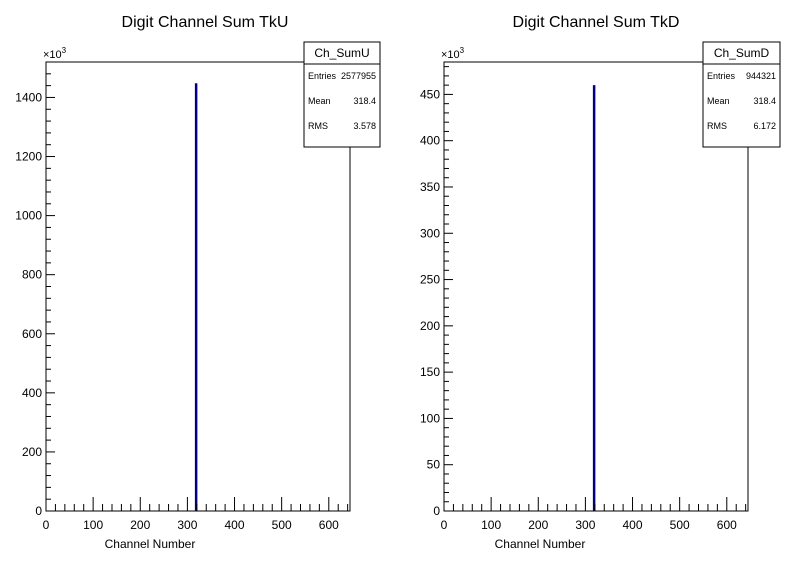  I want to click on stats-histogram-name: Ch_SumD, so click(742, 53).